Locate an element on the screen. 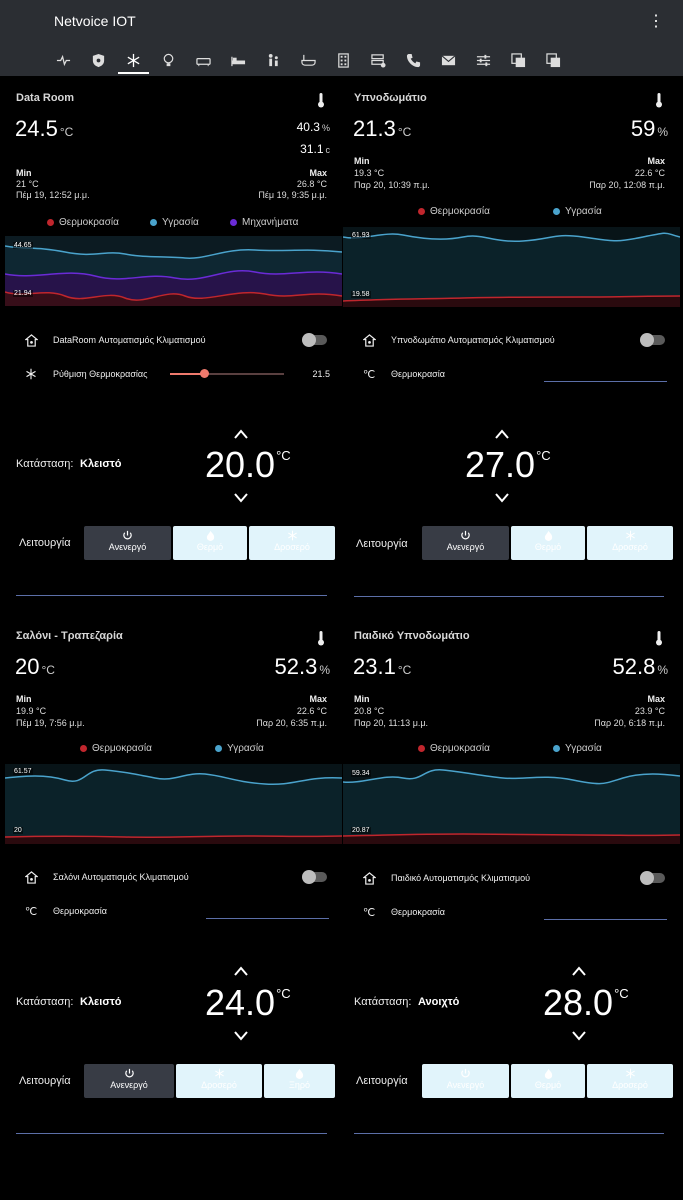 This screenshot has height=1200, width=683. setpoint-row: Ρύθμιση Θερμοκρασίας 21.5 is located at coordinates (173, 375).